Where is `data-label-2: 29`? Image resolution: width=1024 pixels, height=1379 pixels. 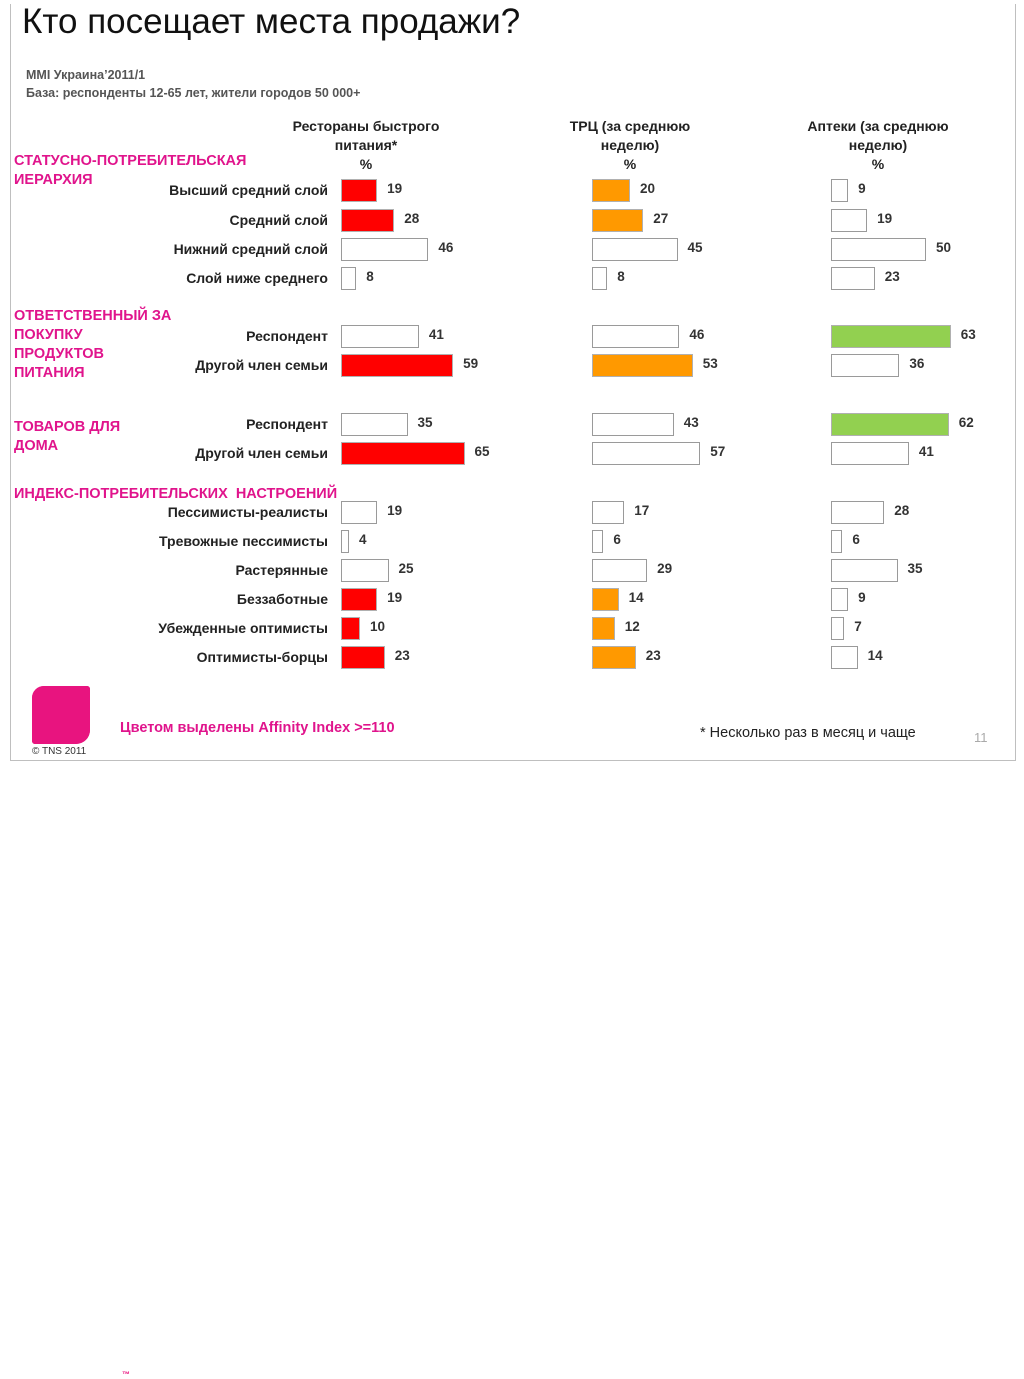
data-label-2: 29 is located at coordinates (665, 568).